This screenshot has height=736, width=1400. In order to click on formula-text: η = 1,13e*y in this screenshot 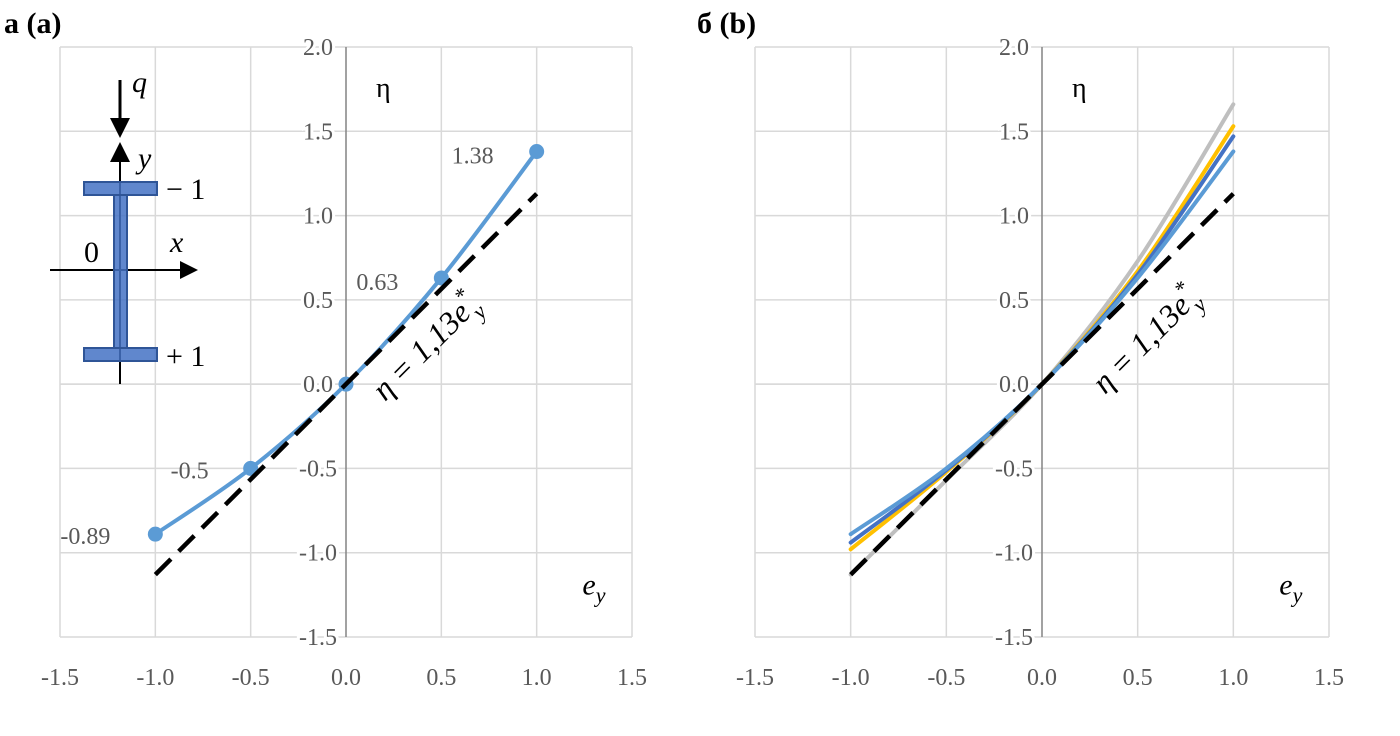, I will do `click(1146, 340)`.